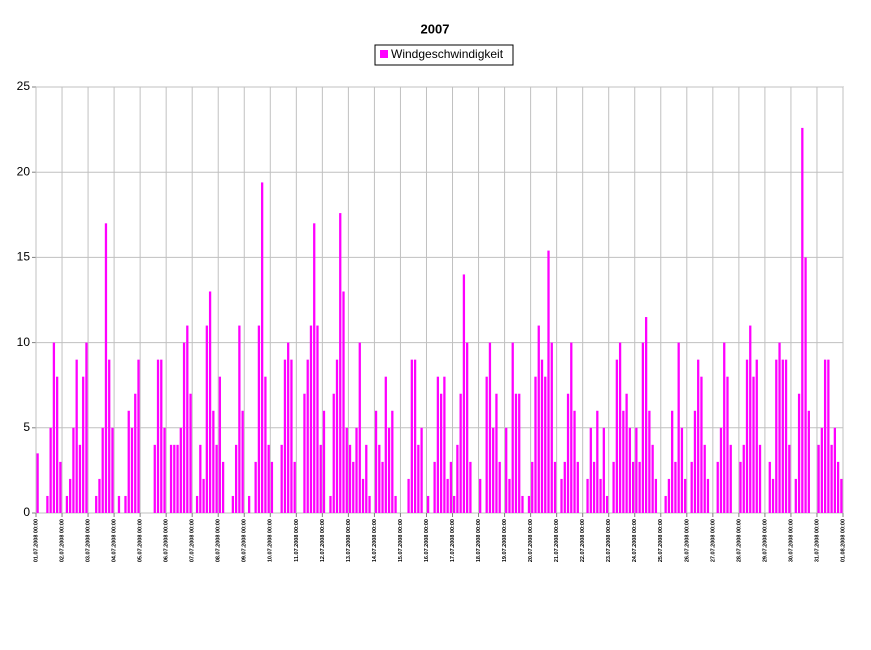  I want to click on x-tick-label: 23.07.2008 00:00, so click(609, 540).